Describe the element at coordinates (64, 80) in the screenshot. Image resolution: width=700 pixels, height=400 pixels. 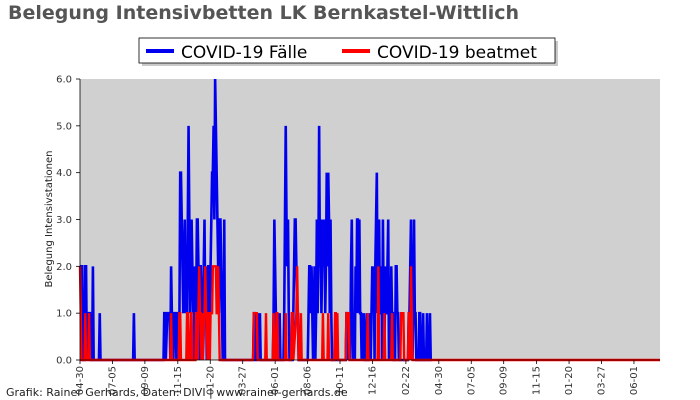
I see `y-tick-label: 6.0` at that location.